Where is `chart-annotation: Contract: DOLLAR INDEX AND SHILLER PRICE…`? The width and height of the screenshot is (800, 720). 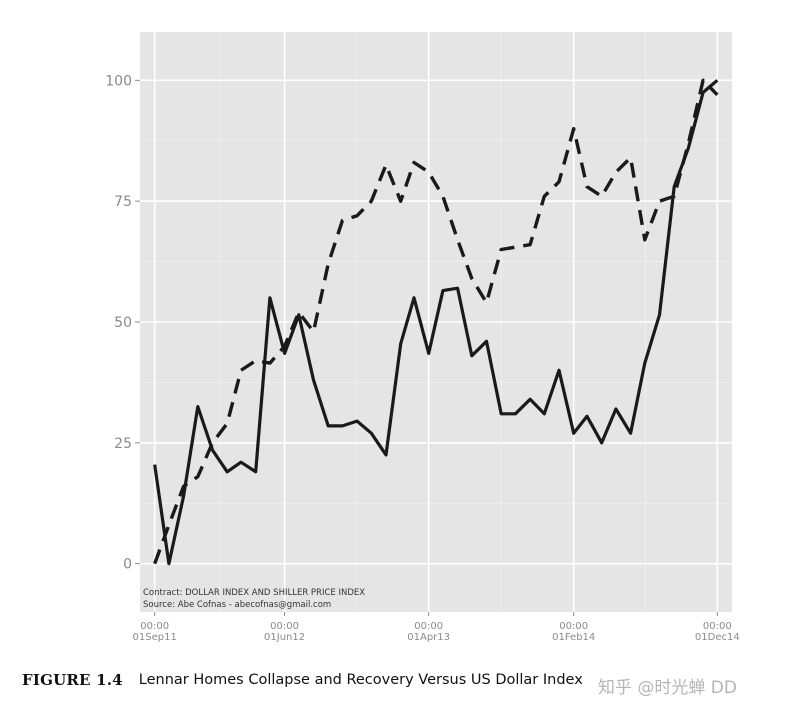 chart-annotation: Contract: DOLLAR INDEX AND SHILLER PRICE… is located at coordinates (254, 593).